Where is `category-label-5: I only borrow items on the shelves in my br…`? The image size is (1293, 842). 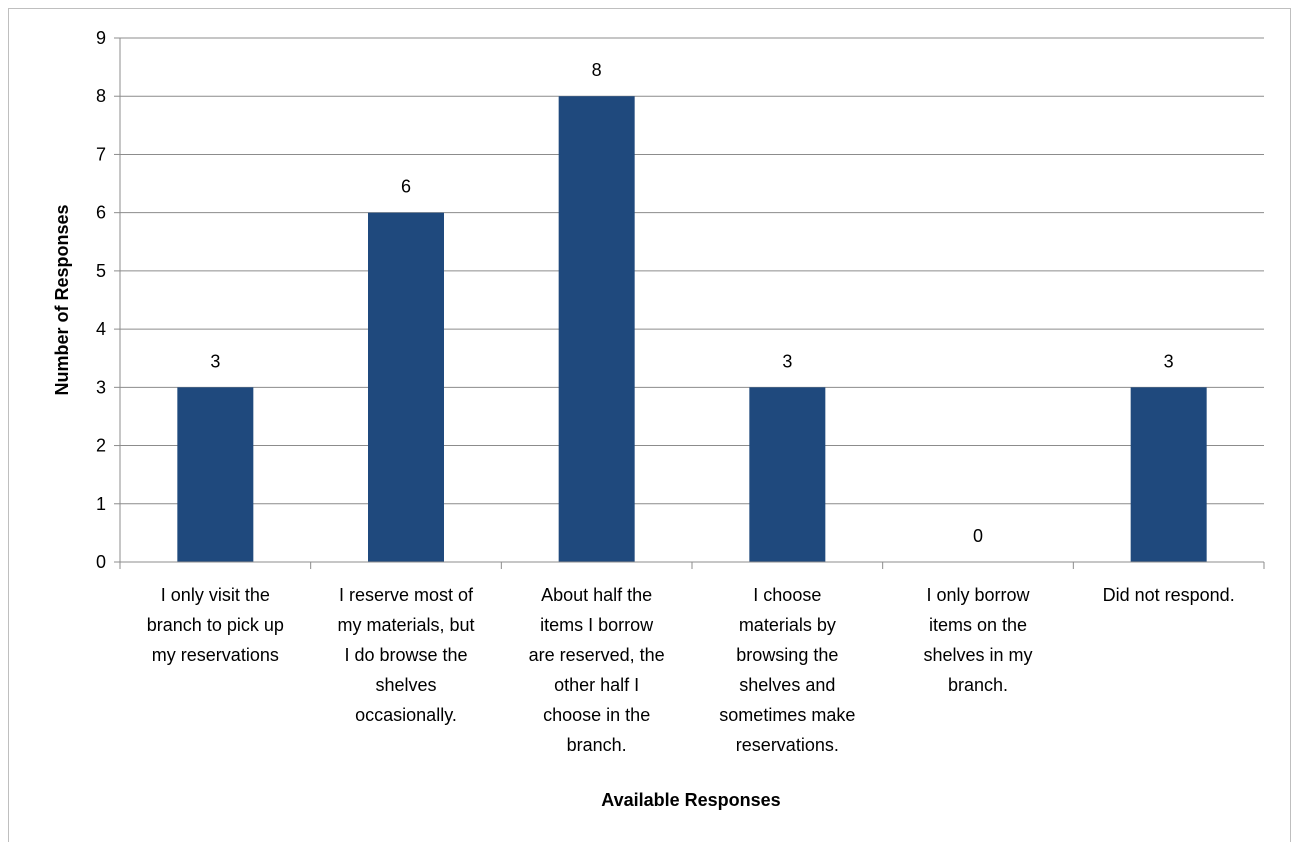
category-label-5: I only borrow items on the shelves in my br… is located at coordinates (977, 640).